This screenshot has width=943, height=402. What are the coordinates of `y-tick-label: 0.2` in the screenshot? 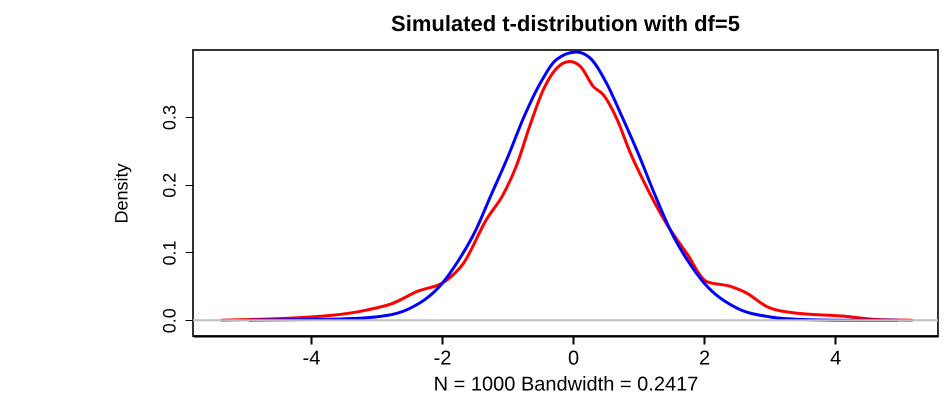 It's located at (170, 185).